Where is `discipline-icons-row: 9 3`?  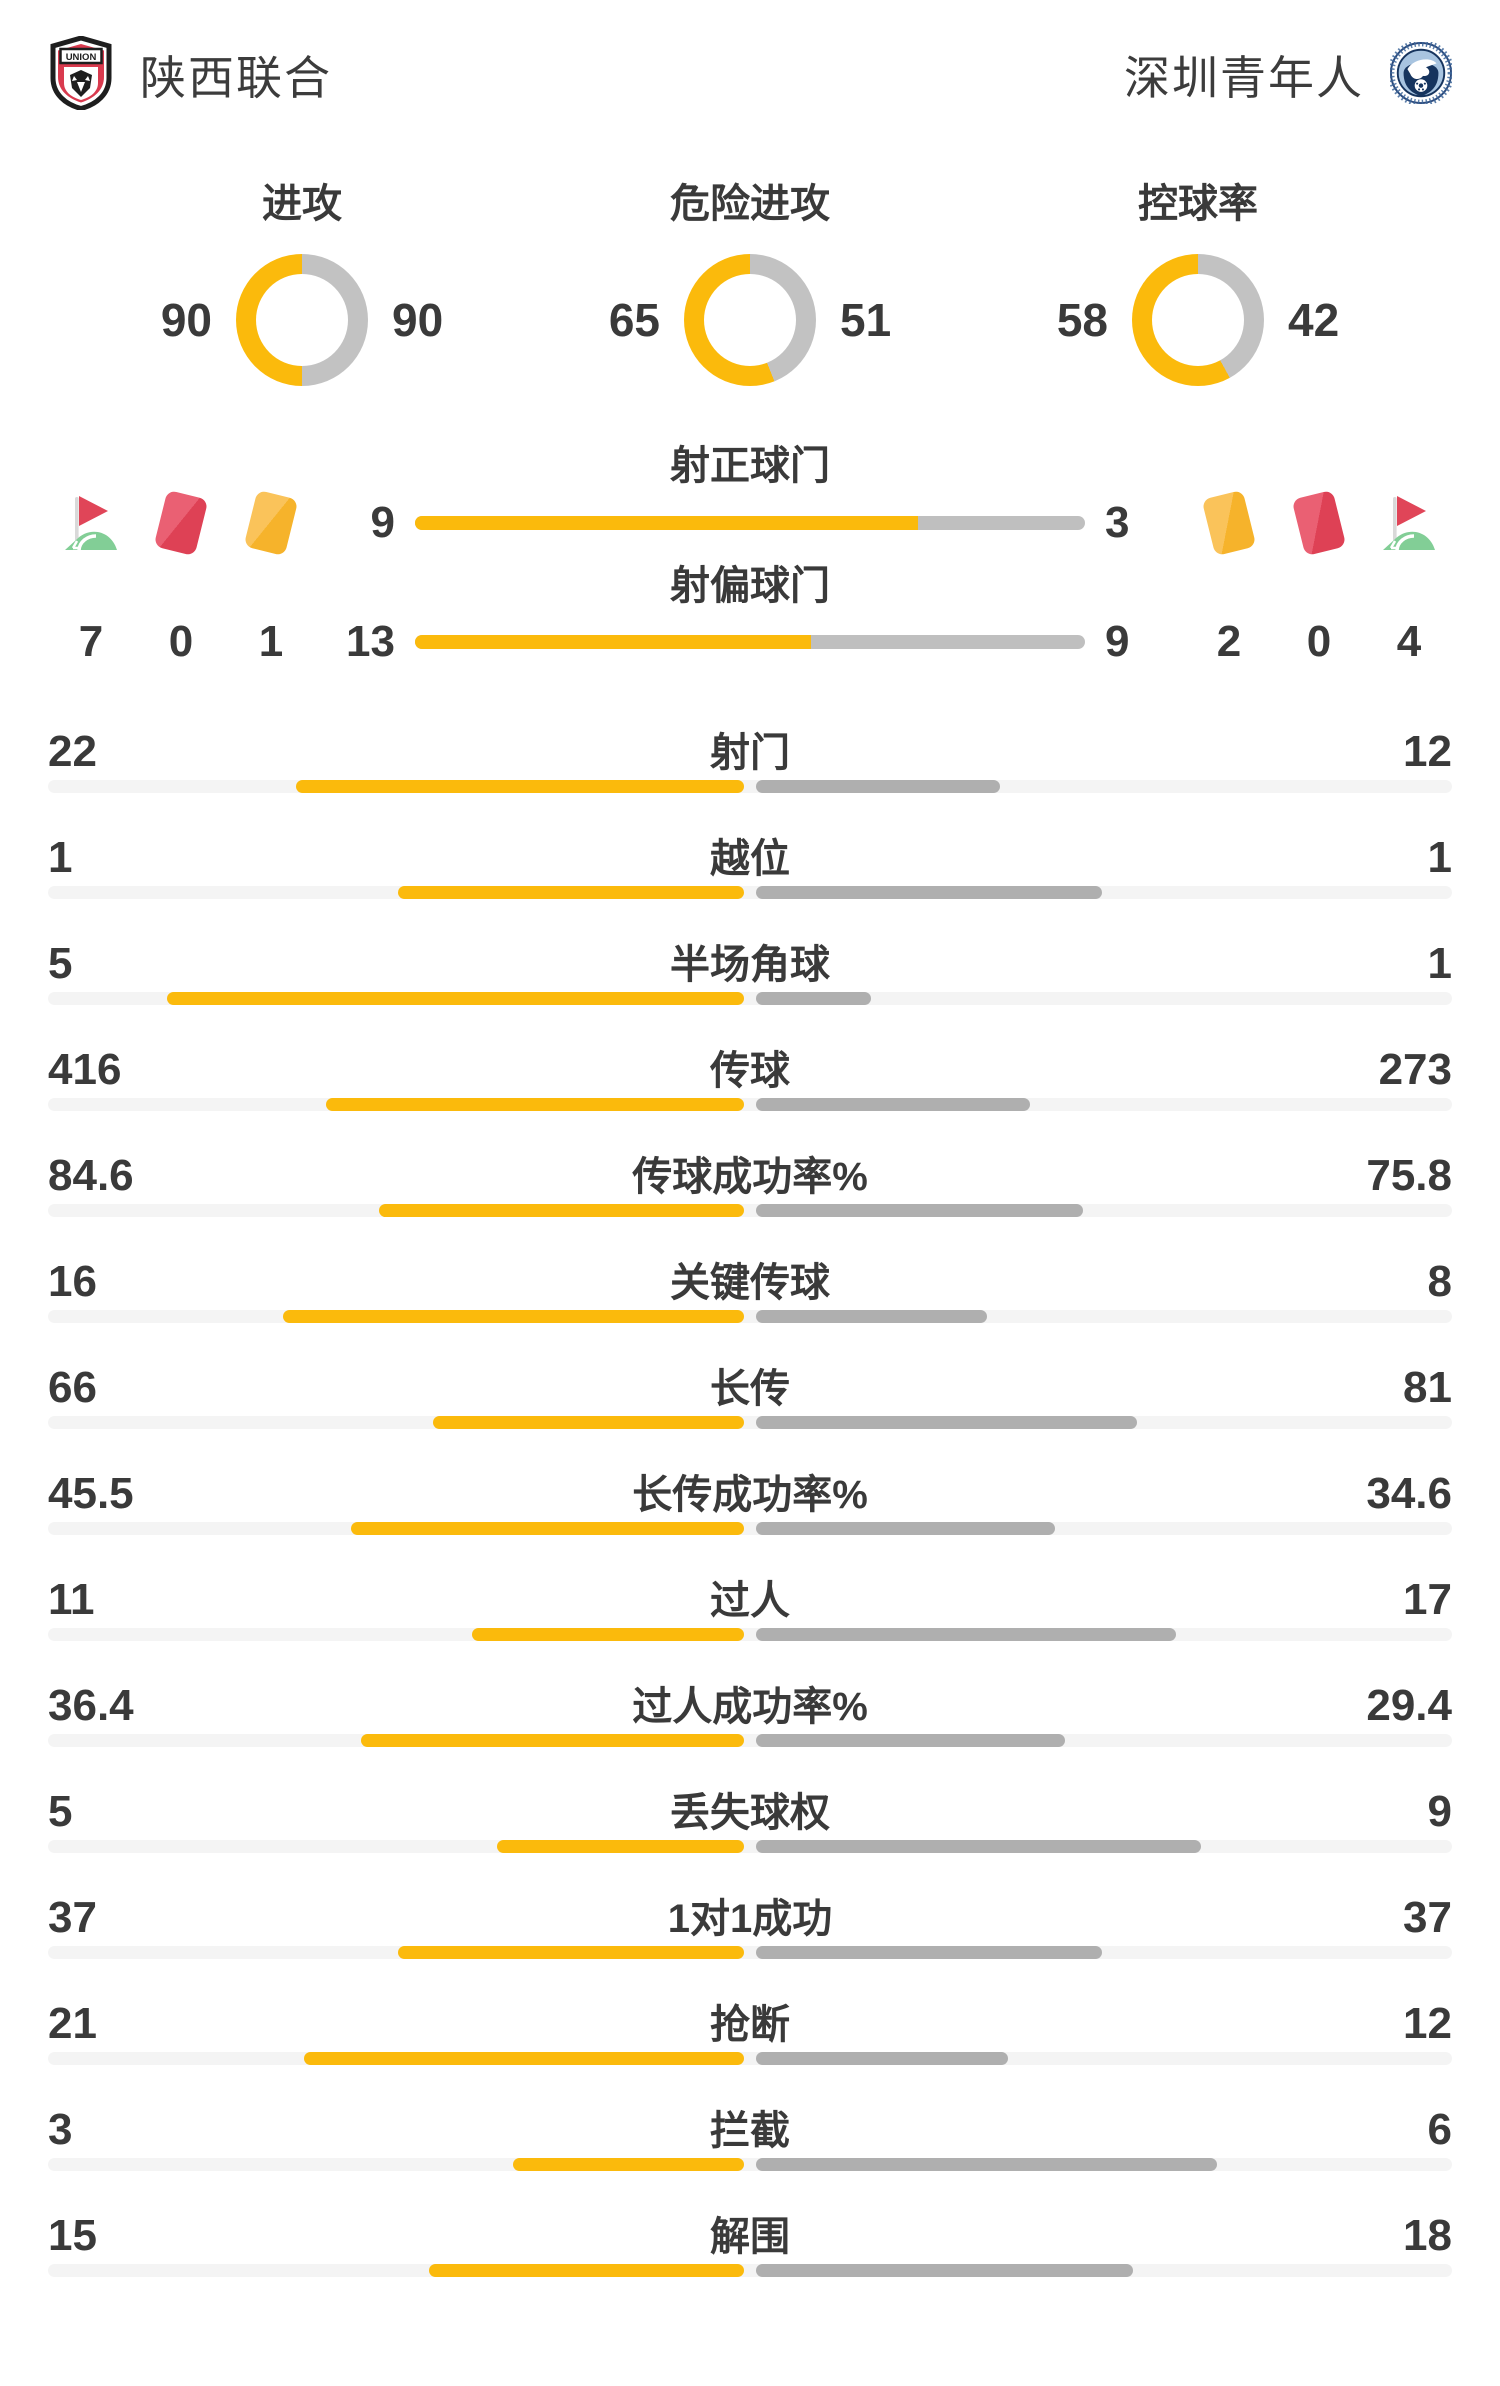 discipline-icons-row: 9 3 is located at coordinates (750, 523).